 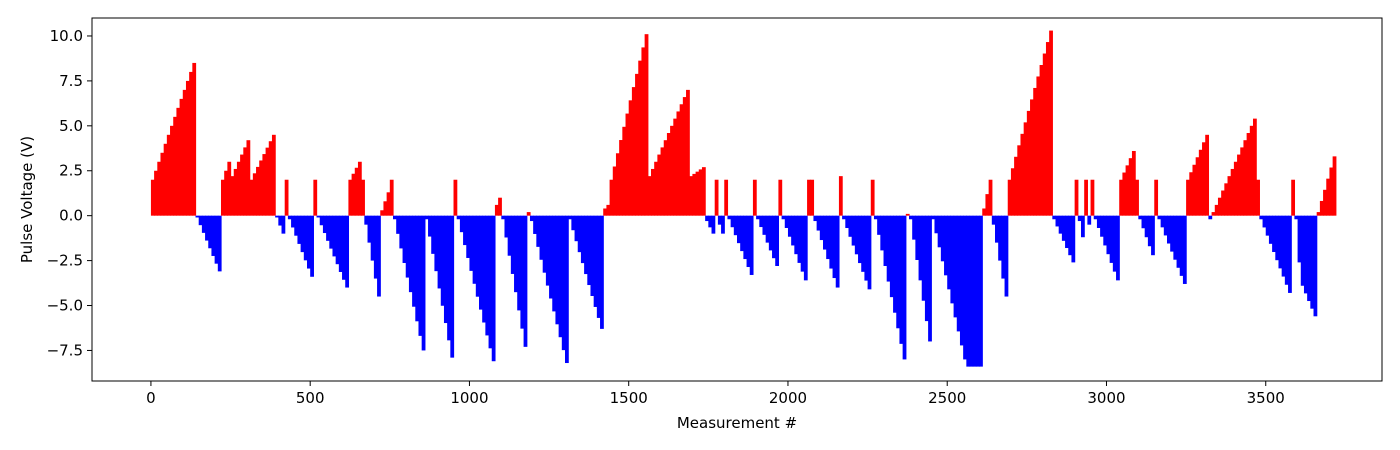 I want to click on x-axis-ticks: 0 500 1000 1500 2000 2500 3000 3500, so click(x=715, y=394).